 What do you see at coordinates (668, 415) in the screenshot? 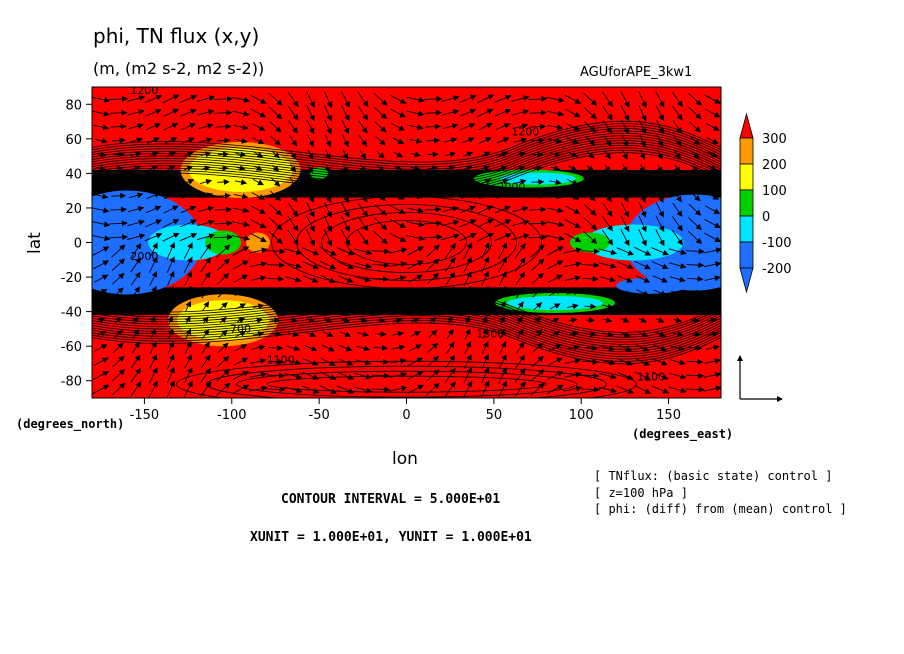
I see `x-tick-label: 150` at bounding box center [668, 415].